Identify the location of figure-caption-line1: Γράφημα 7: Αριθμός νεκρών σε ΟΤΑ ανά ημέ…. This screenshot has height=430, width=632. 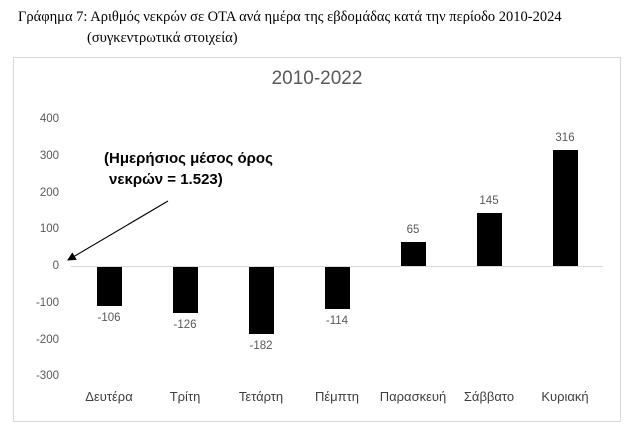
(290, 17).